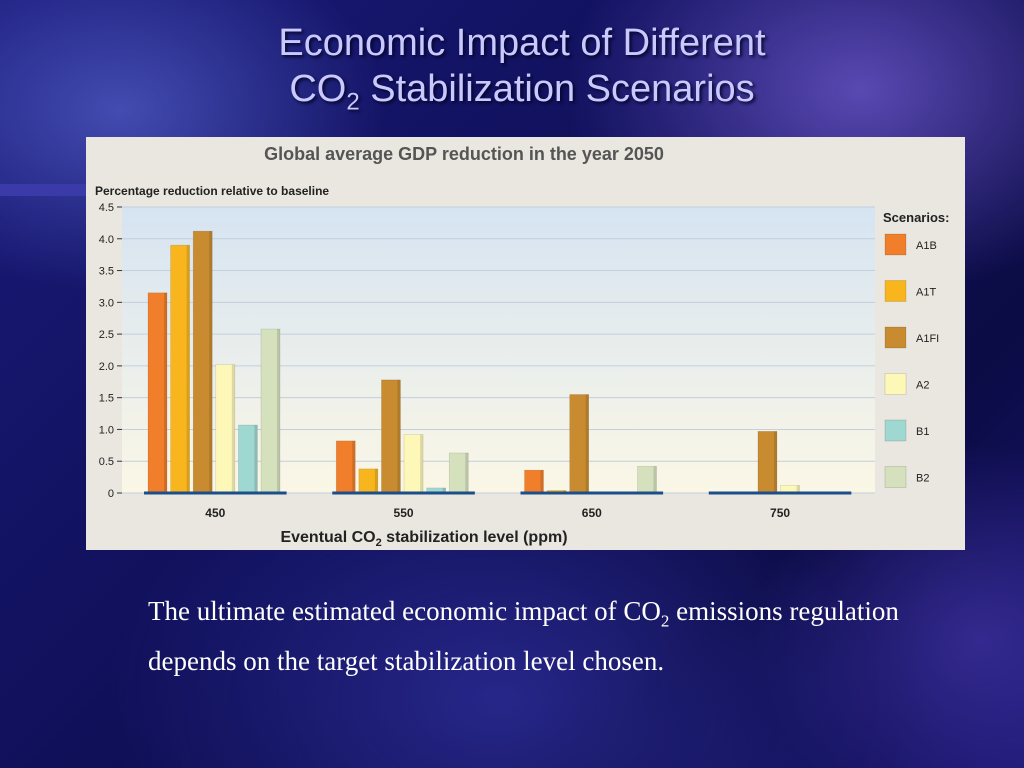  Describe the element at coordinates (911, 360) in the screenshot. I see `legend: A1B A1T A1FI A2 B1 B2` at that location.